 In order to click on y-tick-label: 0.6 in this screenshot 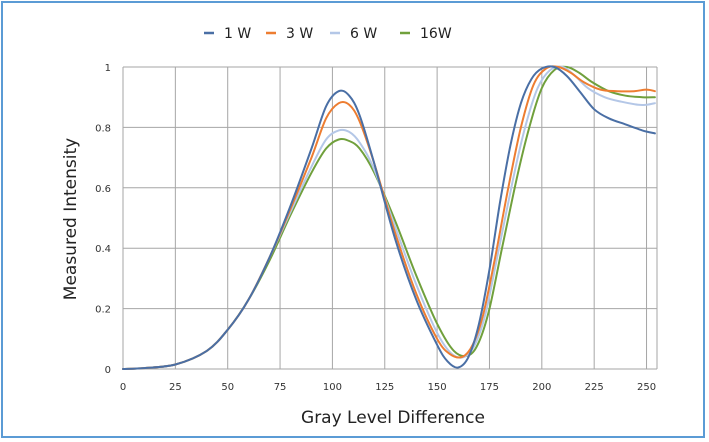, I will do `click(103, 189)`.